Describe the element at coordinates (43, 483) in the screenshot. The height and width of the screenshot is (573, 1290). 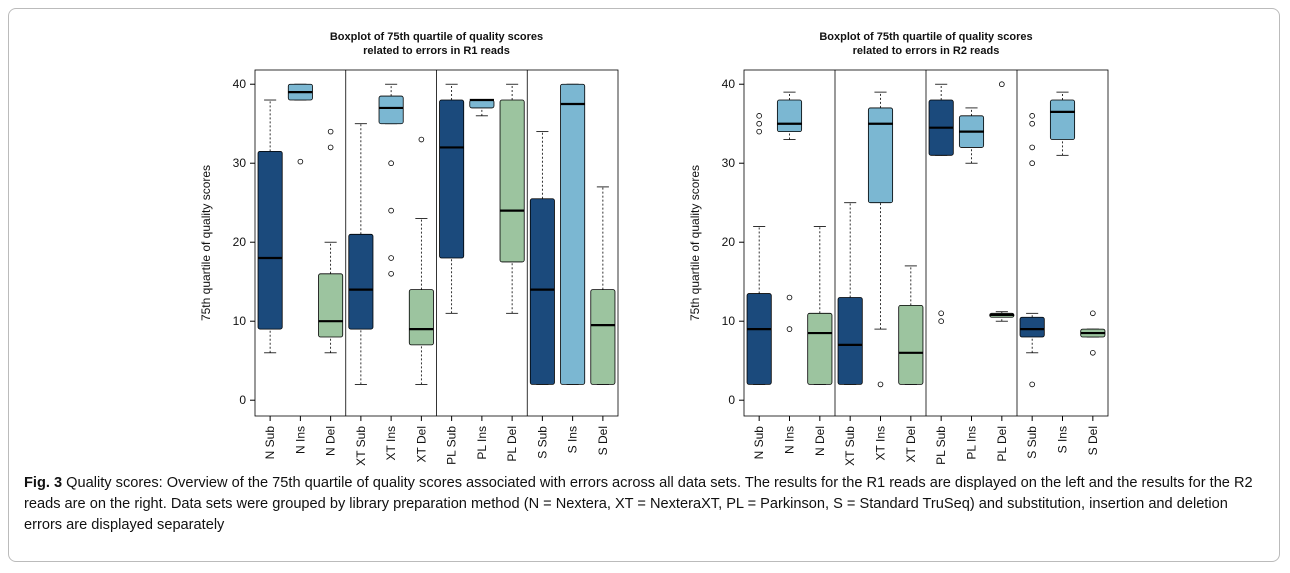
I see `caption-label: Fig. 3` at that location.